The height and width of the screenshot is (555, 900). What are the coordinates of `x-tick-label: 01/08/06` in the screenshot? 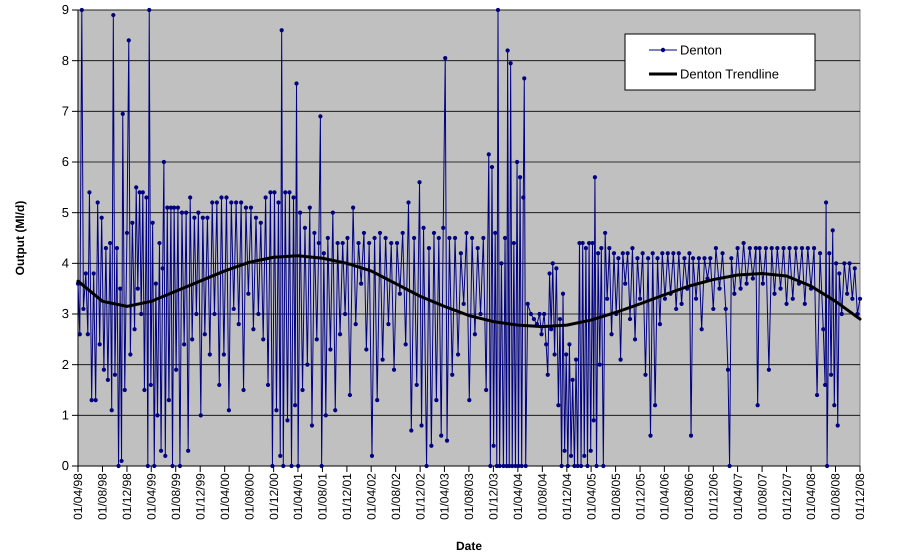 It's located at (689, 496).